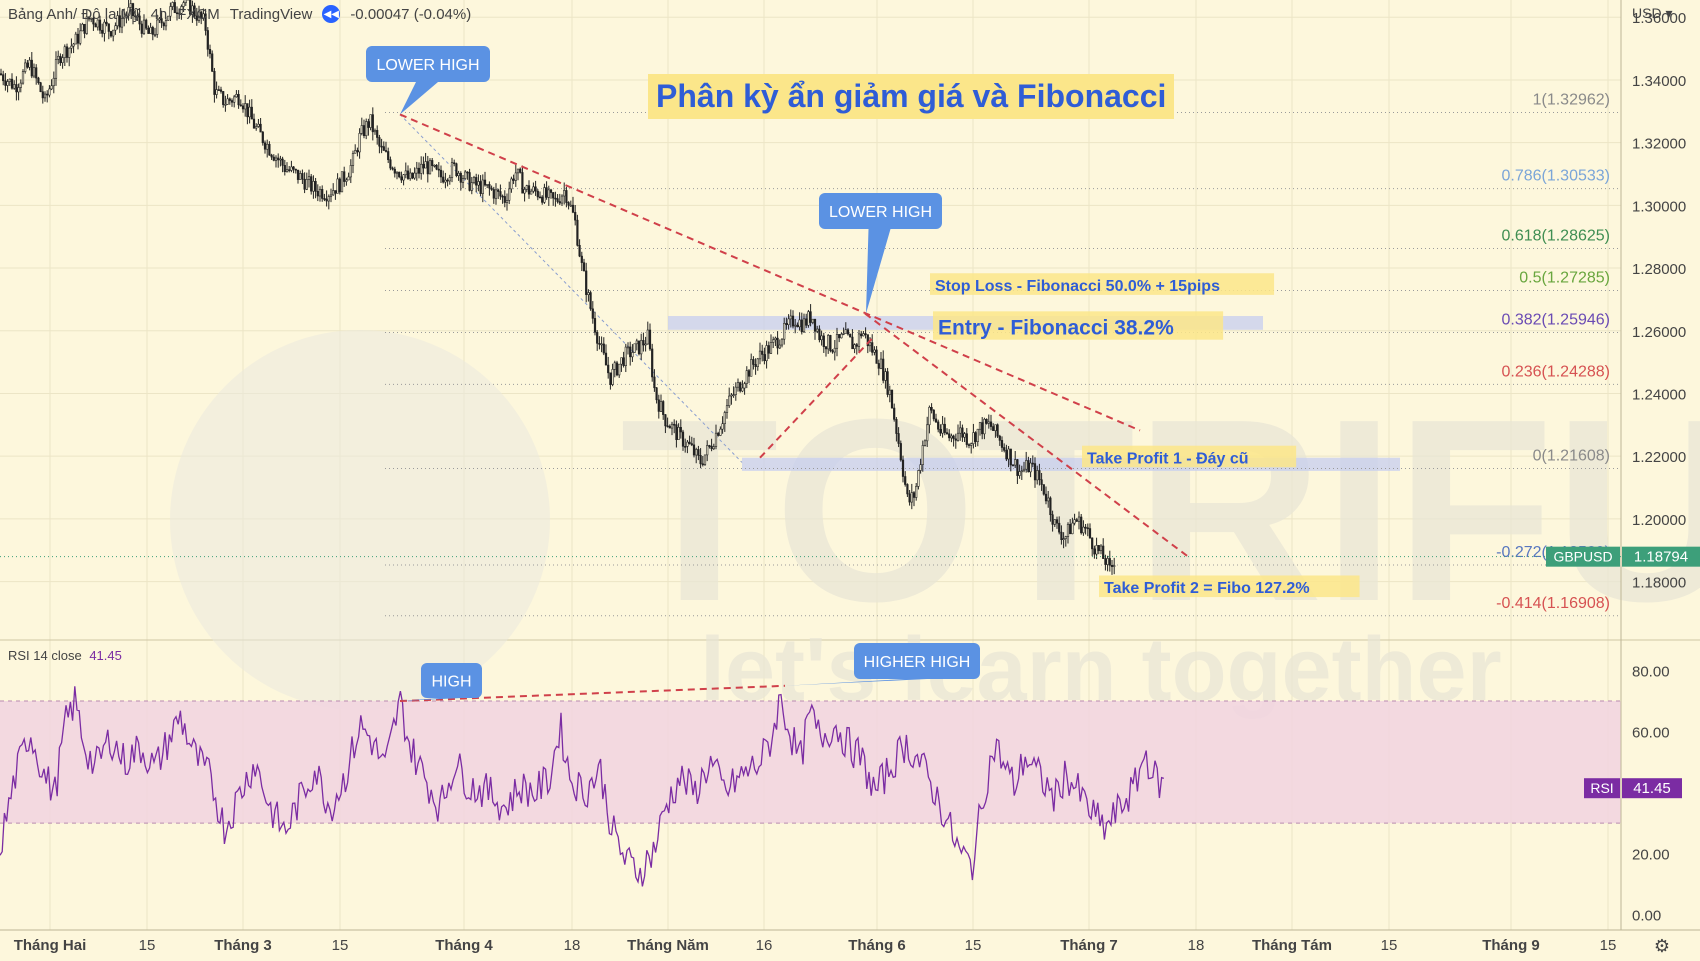 The width and height of the screenshot is (1700, 961). What do you see at coordinates (331, 14) in the screenshot?
I see `replay-icon: ◀◀` at bounding box center [331, 14].